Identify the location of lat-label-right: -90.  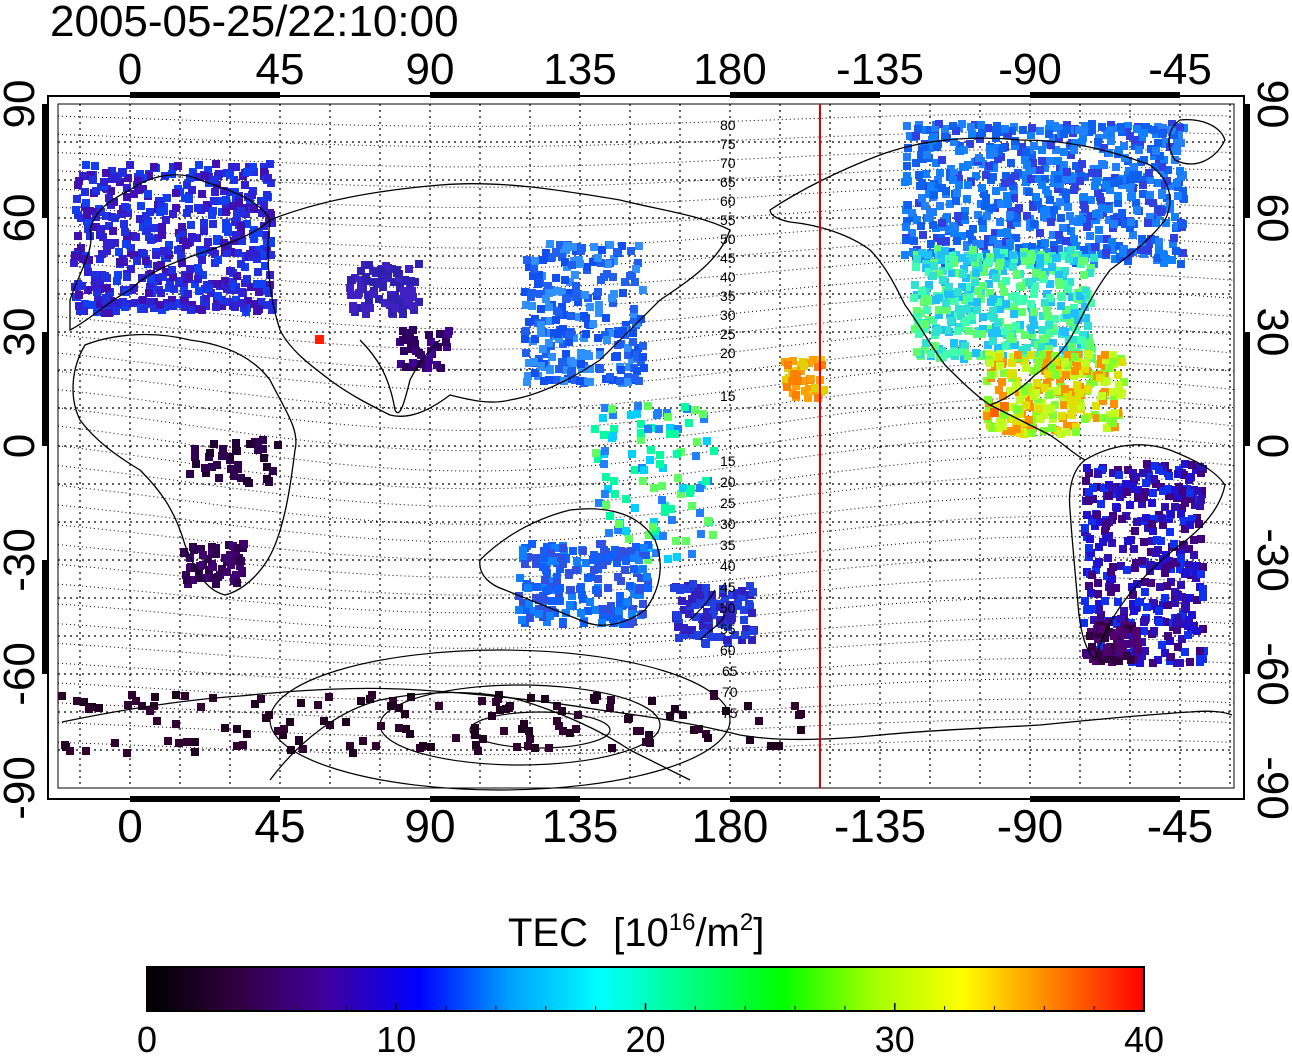
(1270, 788).